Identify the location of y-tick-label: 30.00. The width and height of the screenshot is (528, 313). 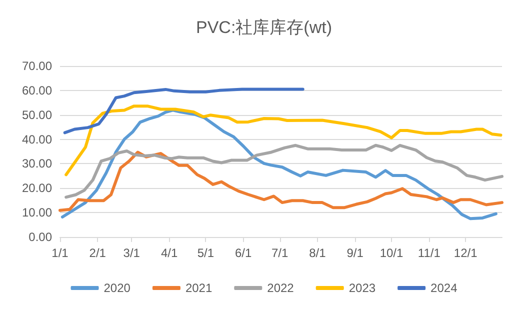
(37, 163).